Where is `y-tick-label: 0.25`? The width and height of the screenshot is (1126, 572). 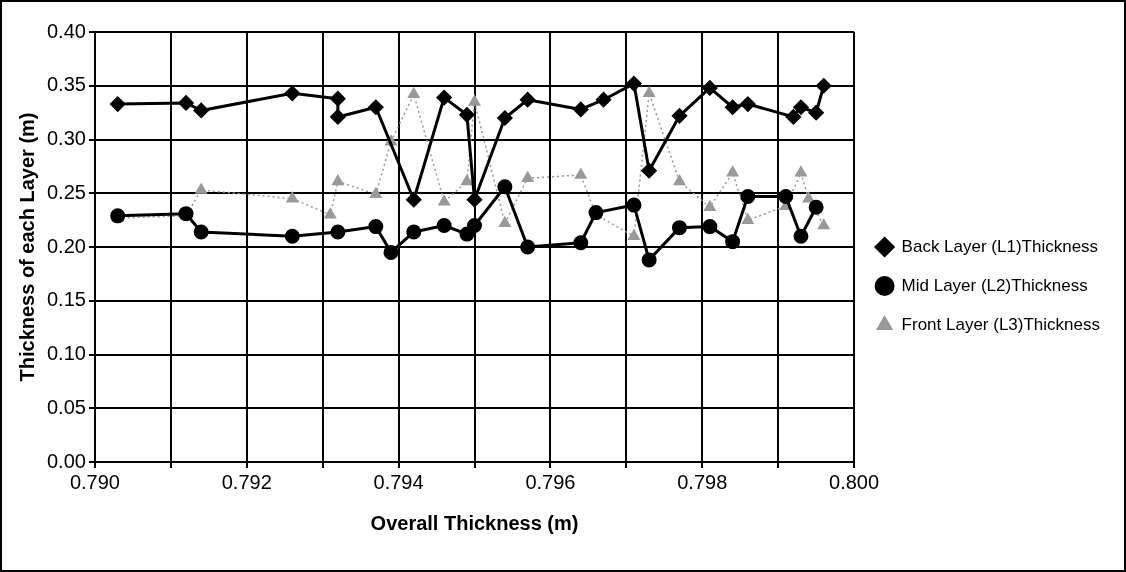
y-tick-label: 0.25 is located at coordinates (66, 191).